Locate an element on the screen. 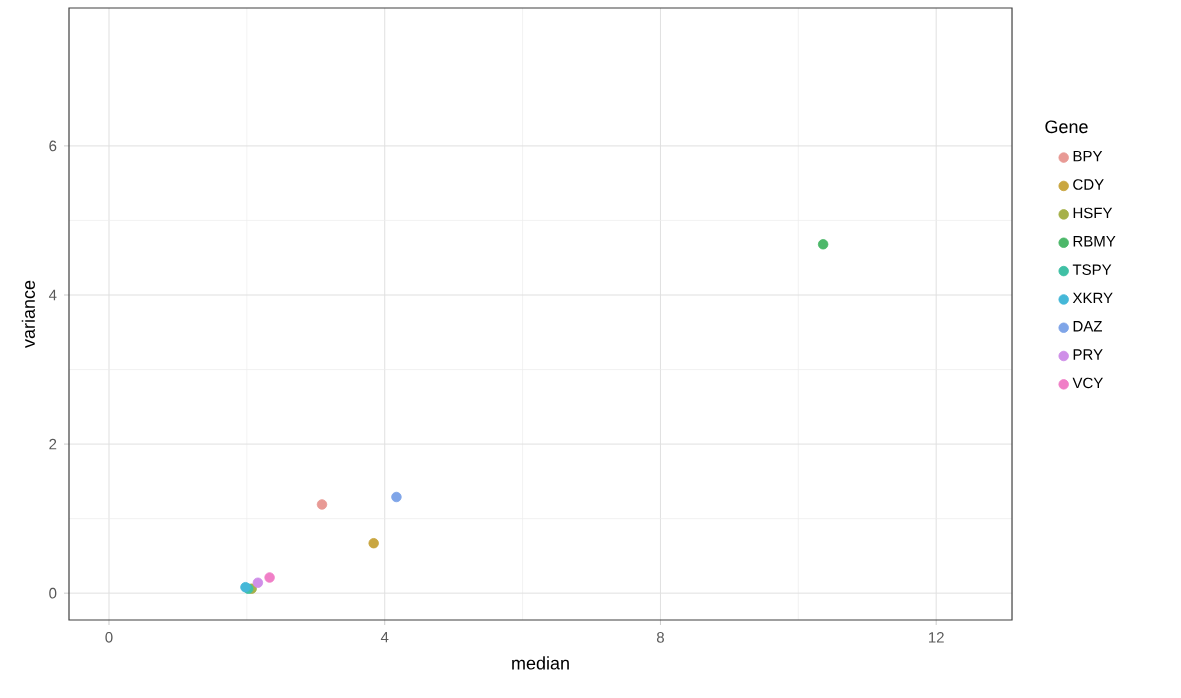 This screenshot has height=698, width=1181. x-axis-title: median is located at coordinates (540, 663).